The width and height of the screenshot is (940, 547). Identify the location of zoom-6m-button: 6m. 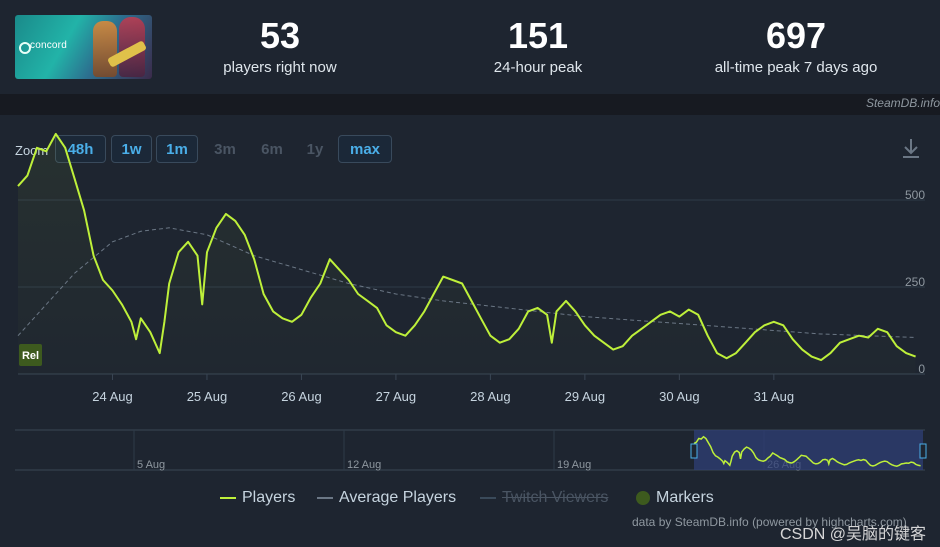
(272, 149).